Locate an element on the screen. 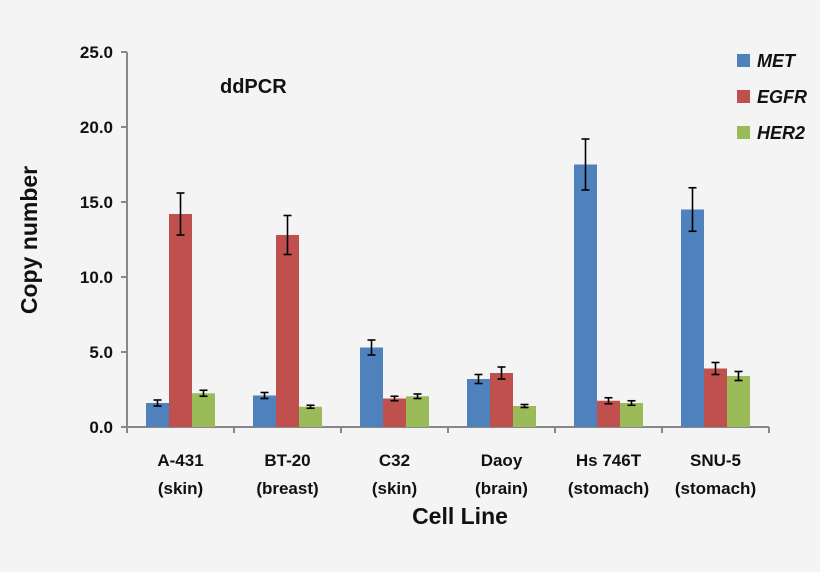 This screenshot has height=572, width=820. x-tick-label: C32 is located at coordinates (394, 460).